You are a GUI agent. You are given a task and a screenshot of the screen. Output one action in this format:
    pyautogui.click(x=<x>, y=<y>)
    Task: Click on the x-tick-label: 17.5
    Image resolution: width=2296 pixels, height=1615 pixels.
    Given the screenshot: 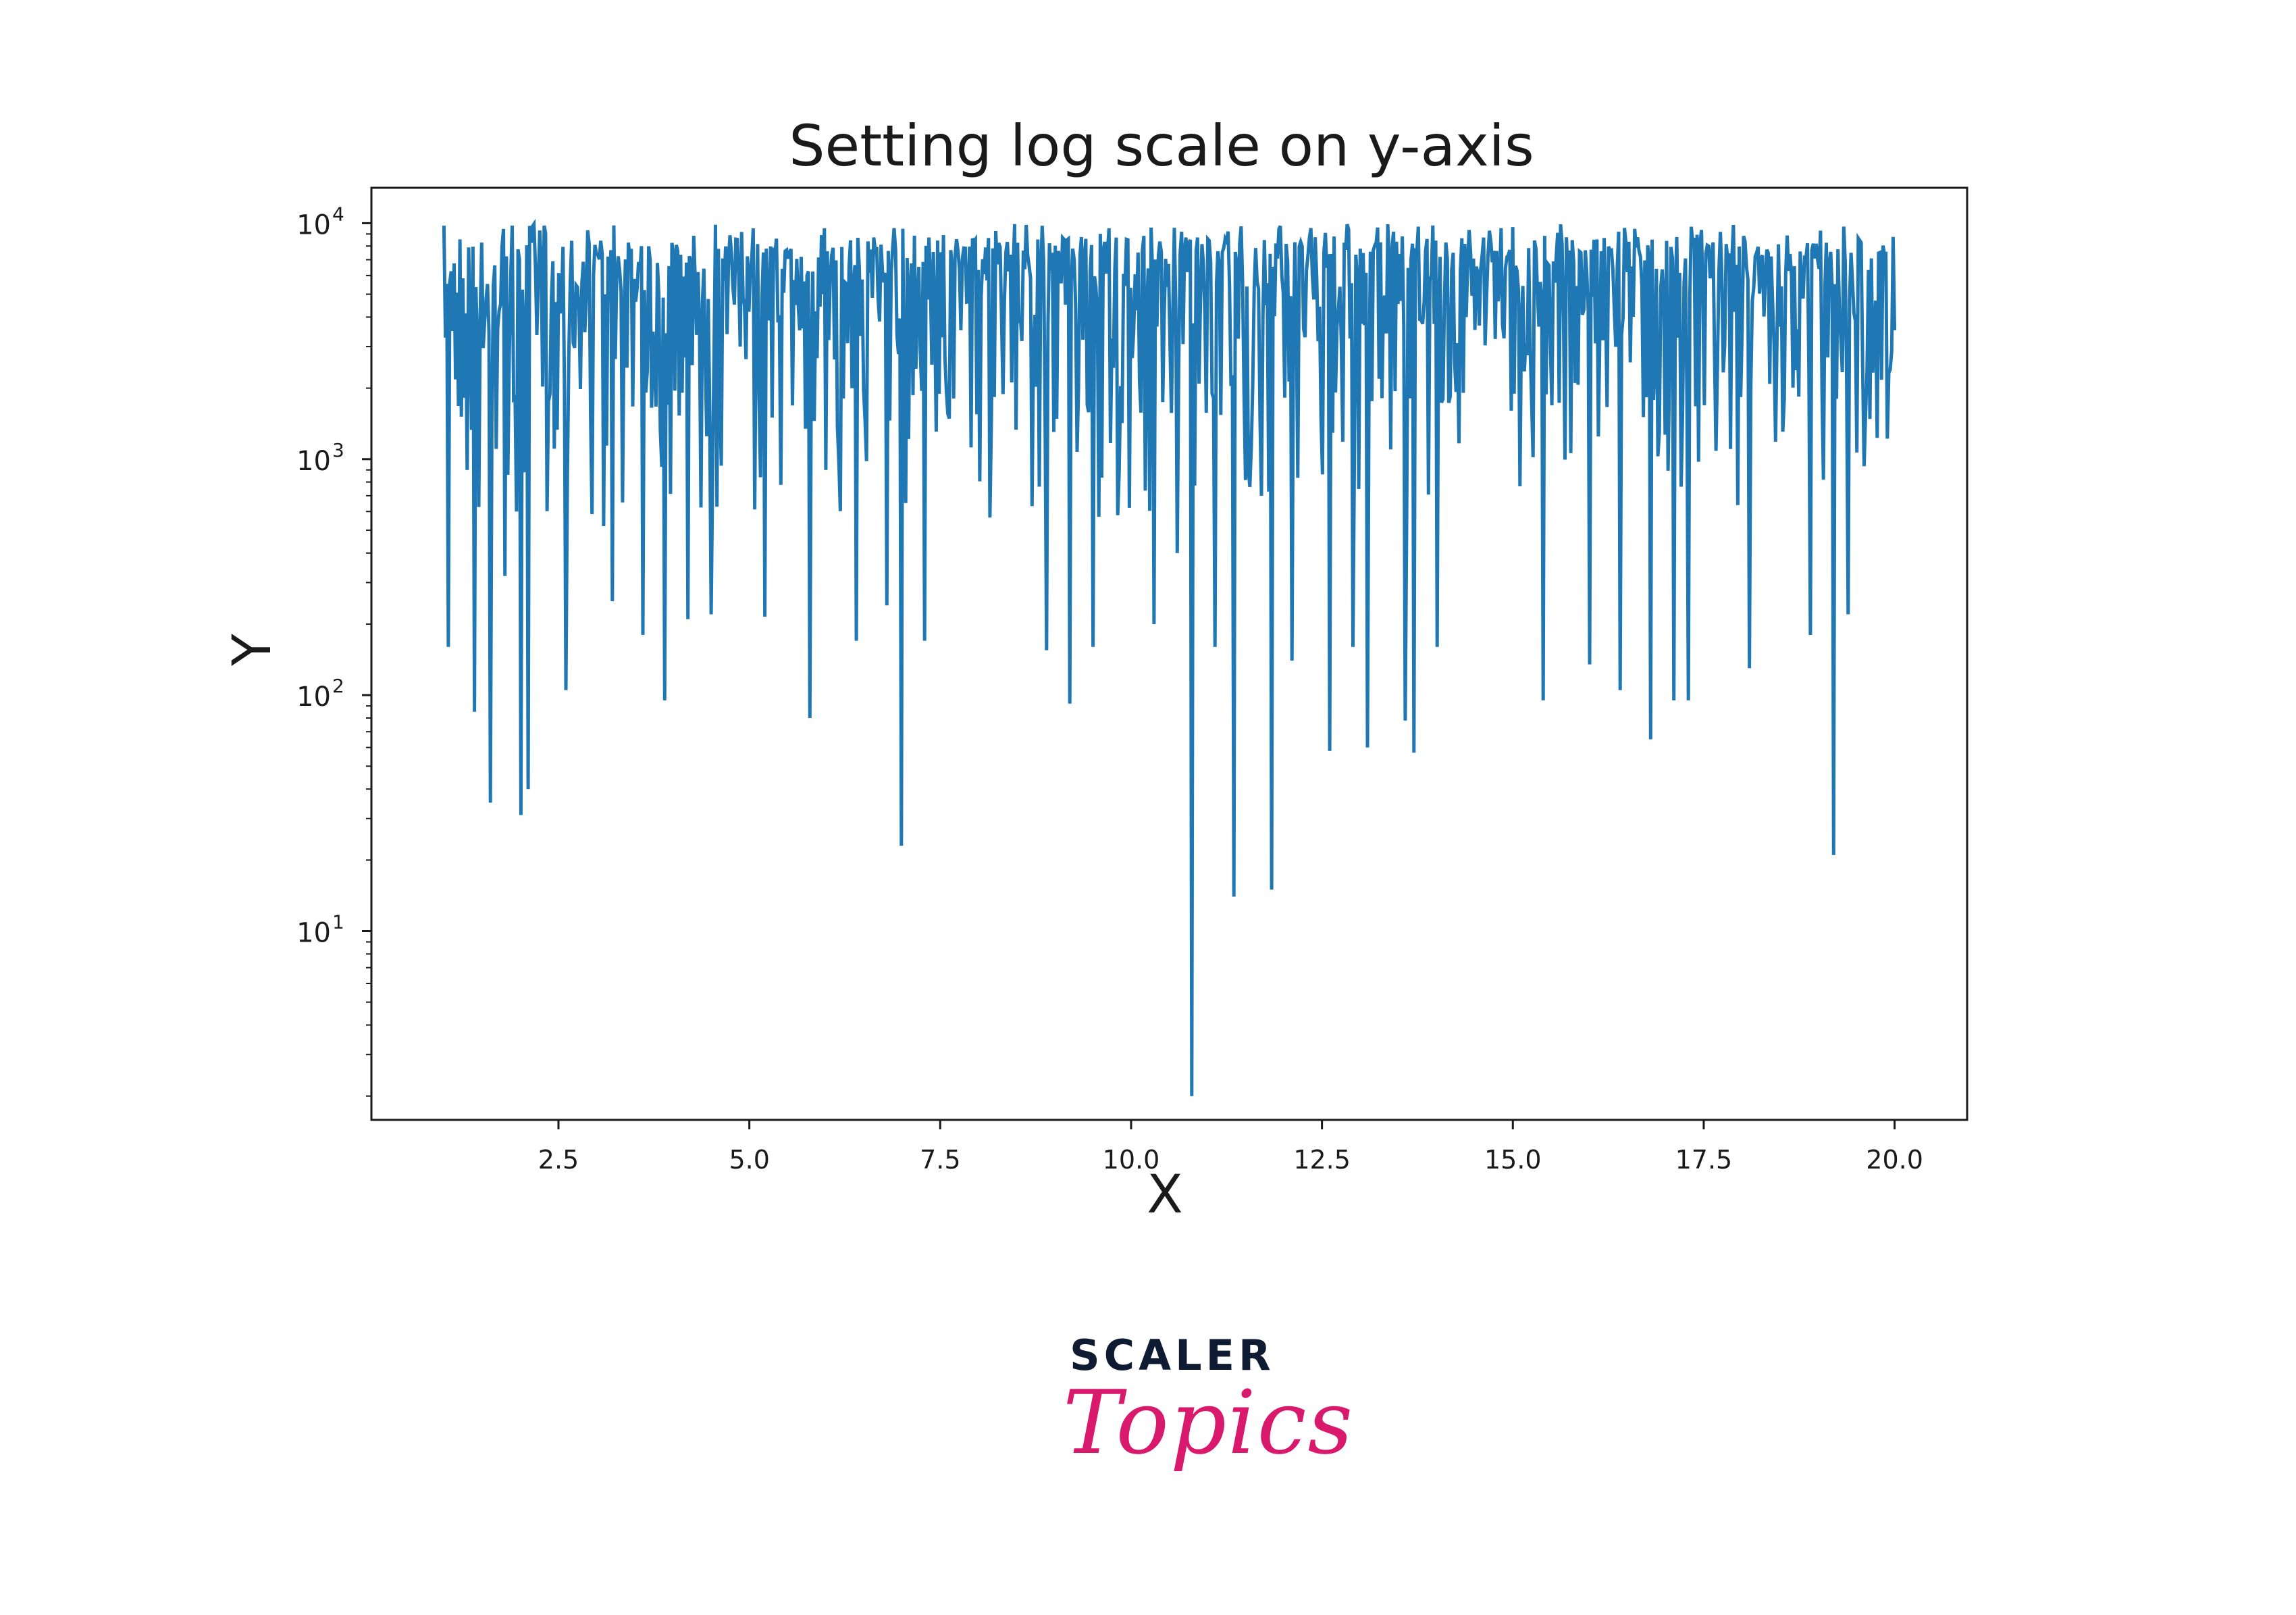 What is the action you would take?
    pyautogui.click(x=1704, y=1160)
    